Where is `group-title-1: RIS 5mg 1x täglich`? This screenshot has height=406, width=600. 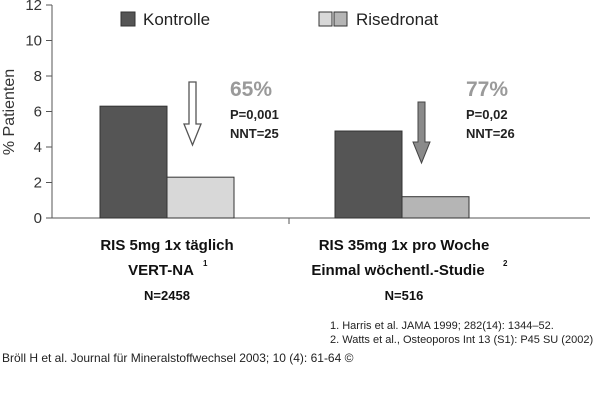 group-title-1: RIS 5mg 1x täglich is located at coordinates (166, 245).